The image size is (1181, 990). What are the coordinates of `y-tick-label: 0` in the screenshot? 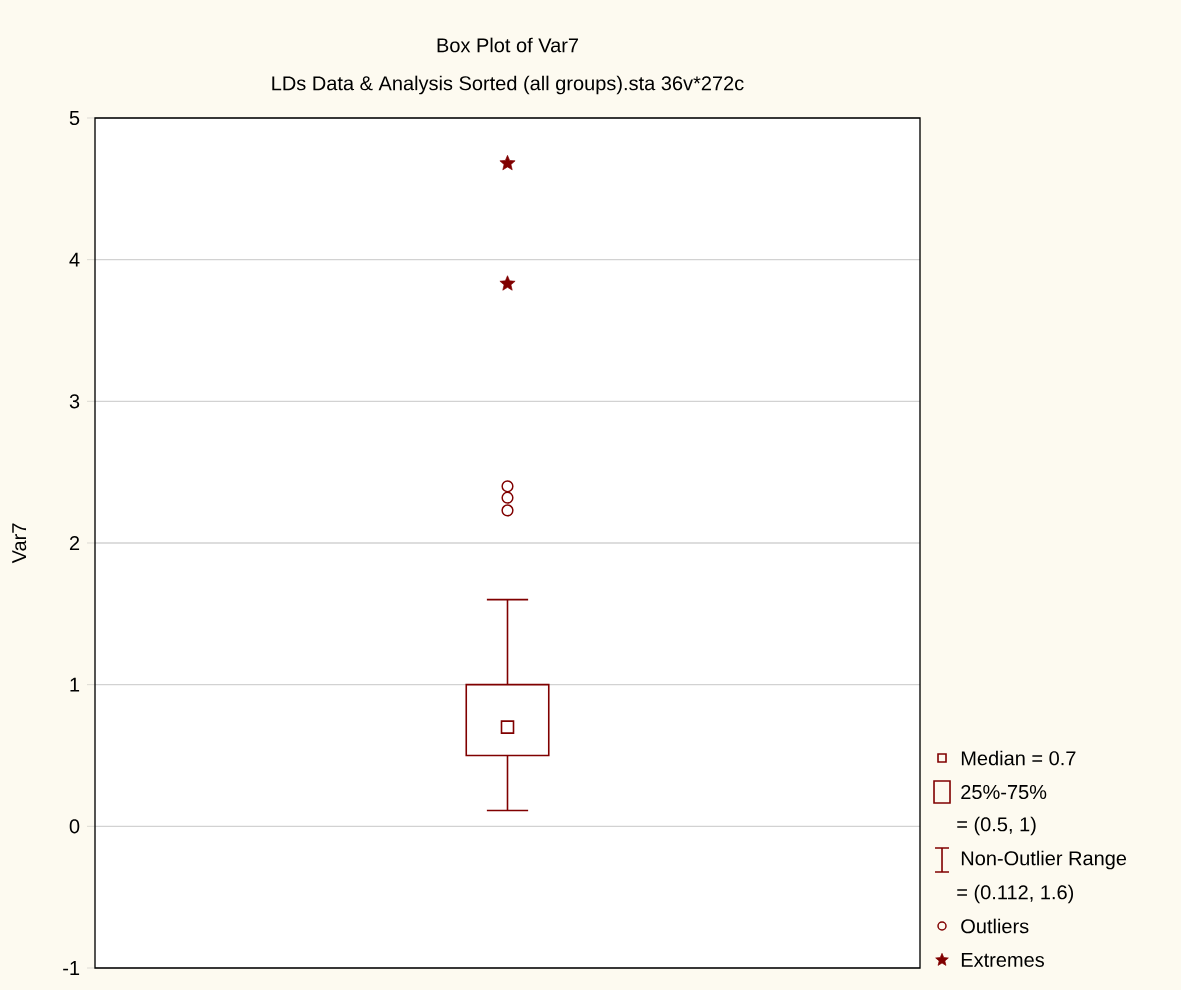 It's located at (74, 826).